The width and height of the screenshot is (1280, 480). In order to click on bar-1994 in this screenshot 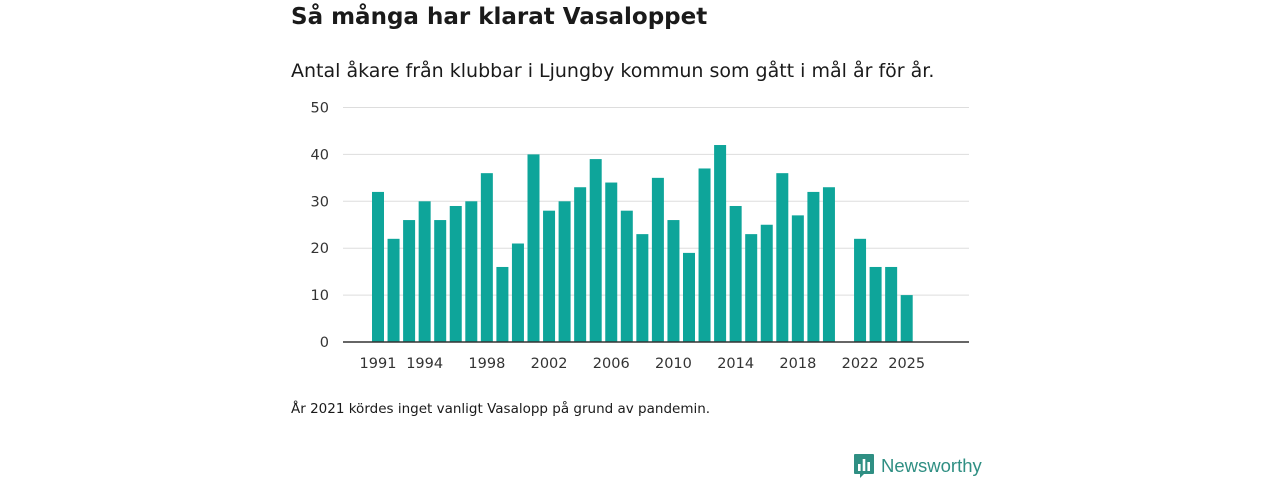, I will do `click(424, 271)`.